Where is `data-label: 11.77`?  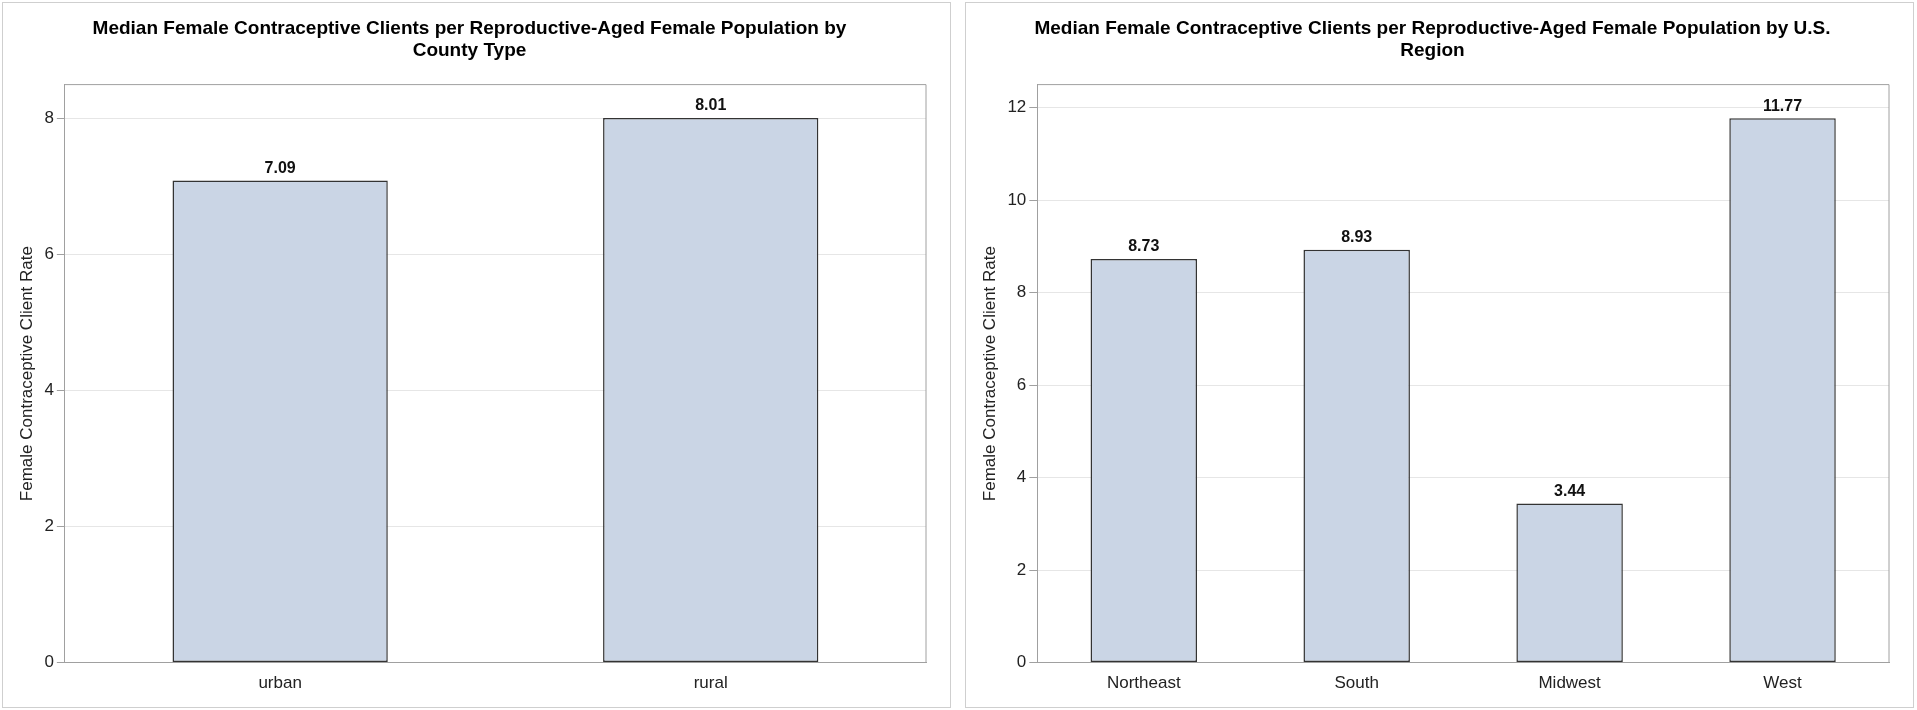
data-label: 11.77 is located at coordinates (1782, 105).